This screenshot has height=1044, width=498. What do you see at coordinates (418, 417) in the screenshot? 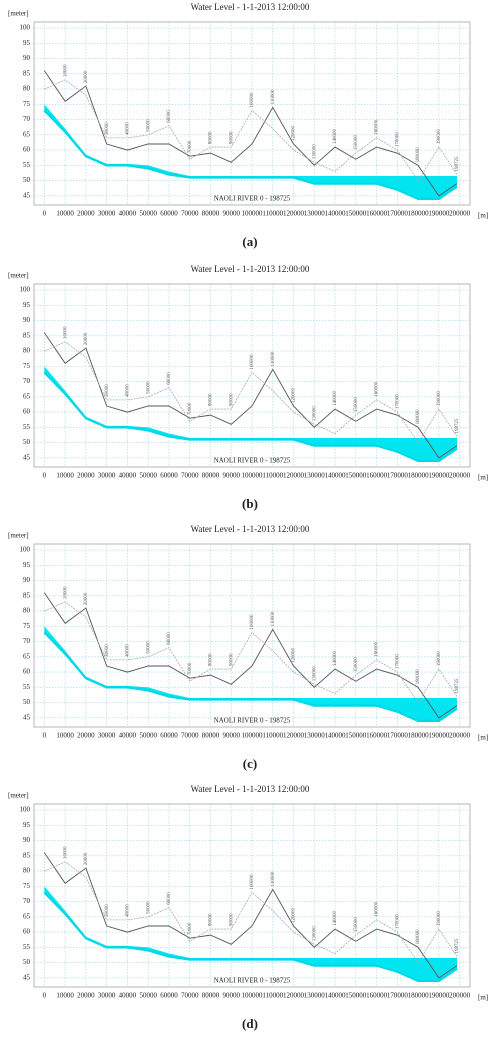
I see `station-label: 180000` at bounding box center [418, 417].